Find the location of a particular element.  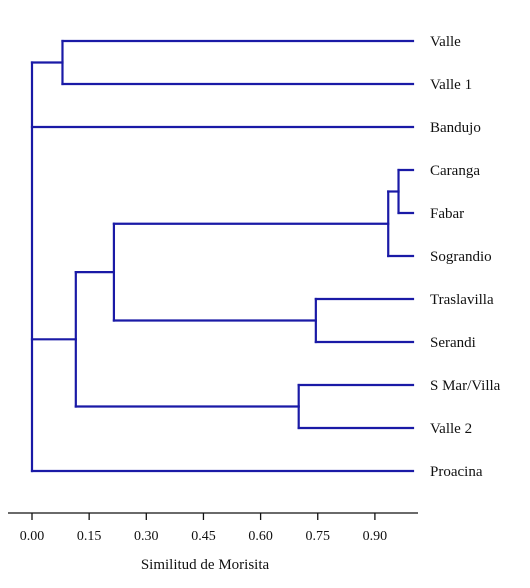

x-tick-label: 0.75 is located at coordinates (318, 536).